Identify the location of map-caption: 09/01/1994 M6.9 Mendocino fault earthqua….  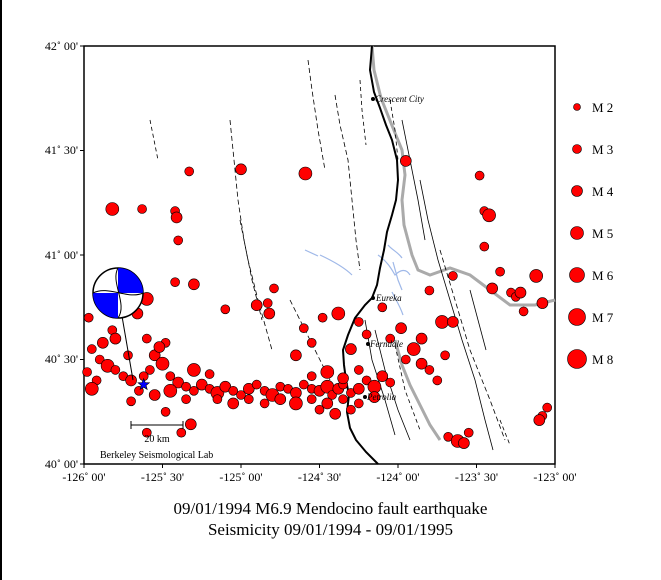
(330, 519).